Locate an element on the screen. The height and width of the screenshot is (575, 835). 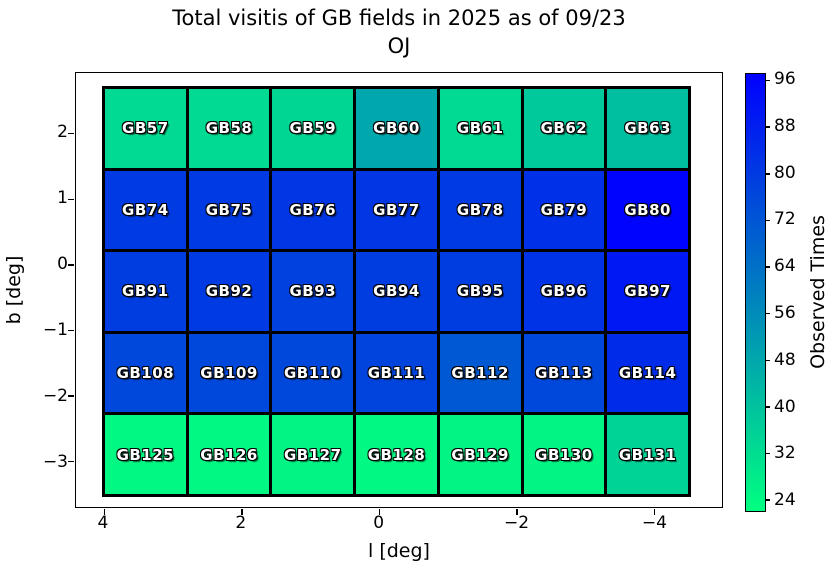
heatmap-cell-label: GB92 is located at coordinates (229, 291).